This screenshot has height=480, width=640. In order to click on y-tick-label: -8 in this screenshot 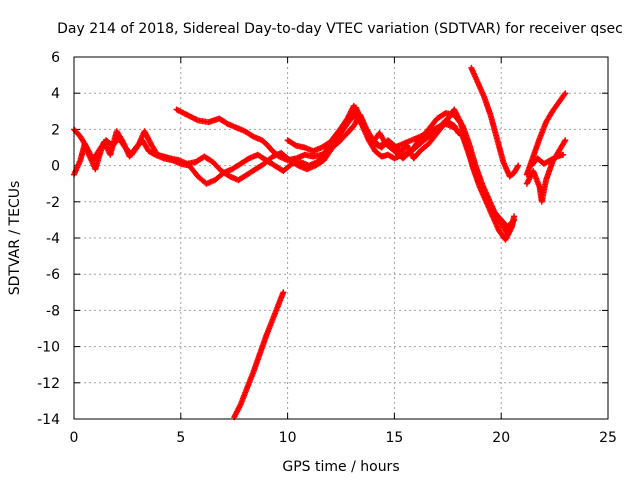, I will do `click(53, 311)`.